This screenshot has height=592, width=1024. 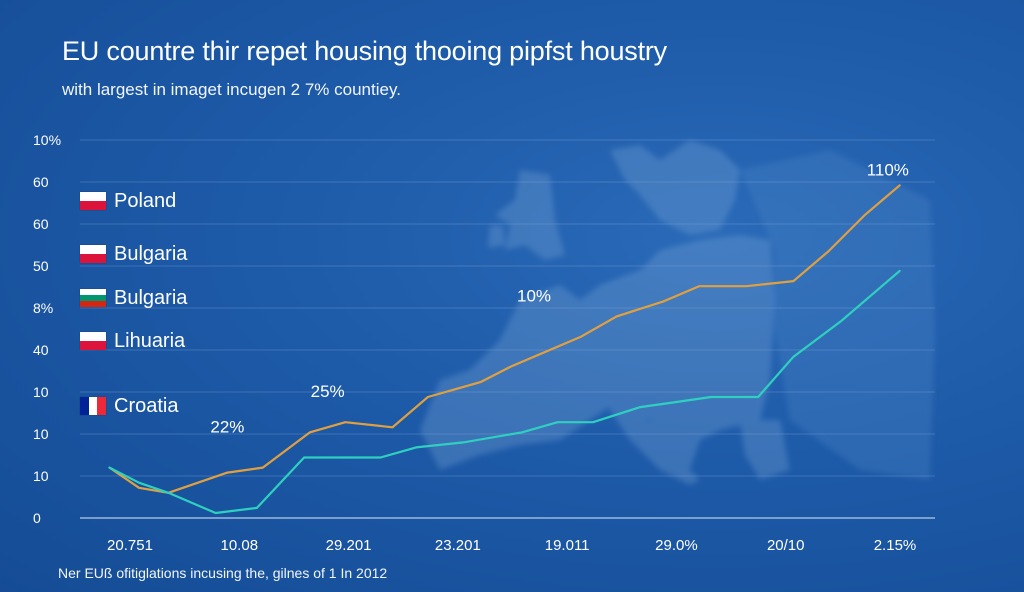 I want to click on legend-label: Poland, so click(x=145, y=200).